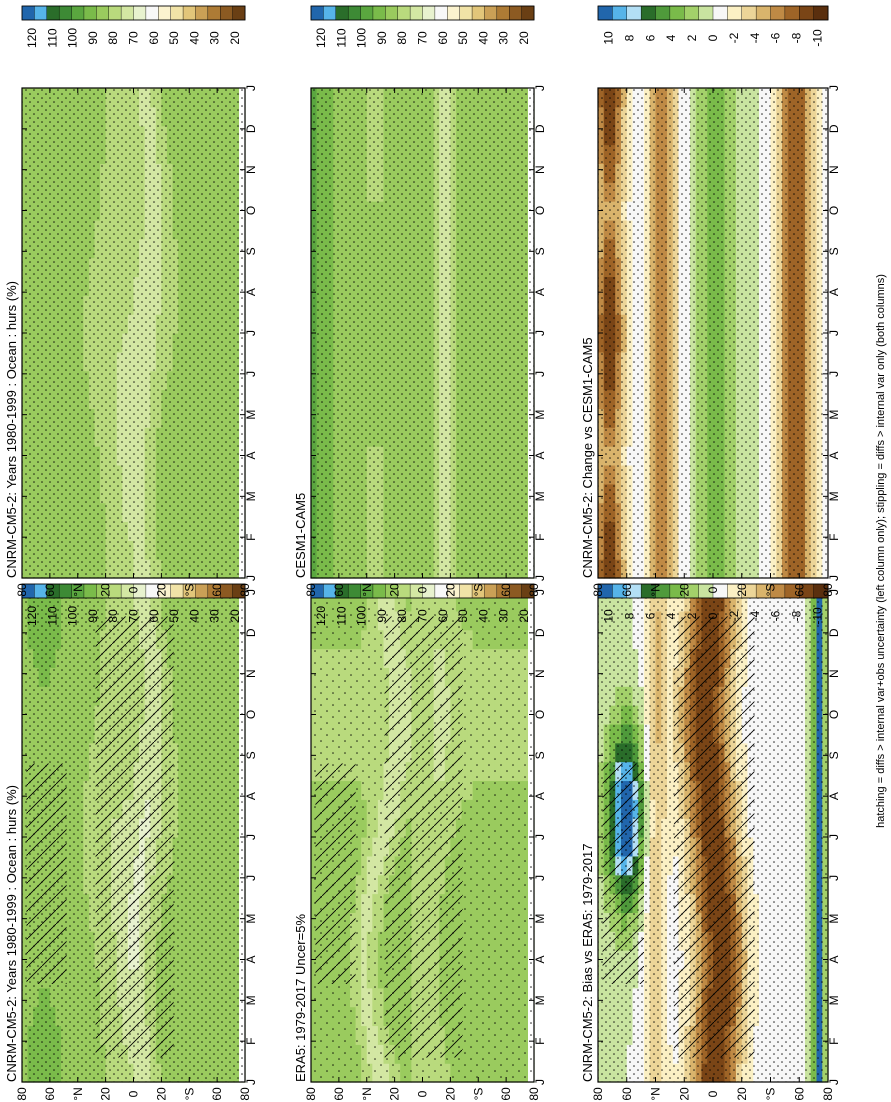 This screenshot has height=1102, width=891. What do you see at coordinates (251, 632) in the screenshot?
I see `month-tick-label: D` at bounding box center [251, 632].